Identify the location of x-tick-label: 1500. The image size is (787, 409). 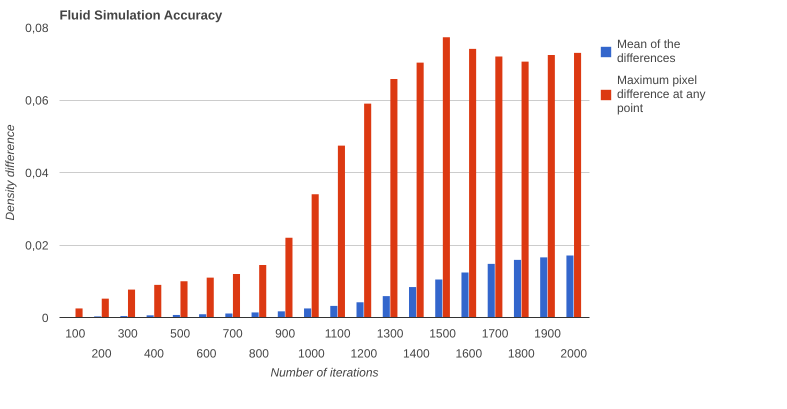
(442, 333).